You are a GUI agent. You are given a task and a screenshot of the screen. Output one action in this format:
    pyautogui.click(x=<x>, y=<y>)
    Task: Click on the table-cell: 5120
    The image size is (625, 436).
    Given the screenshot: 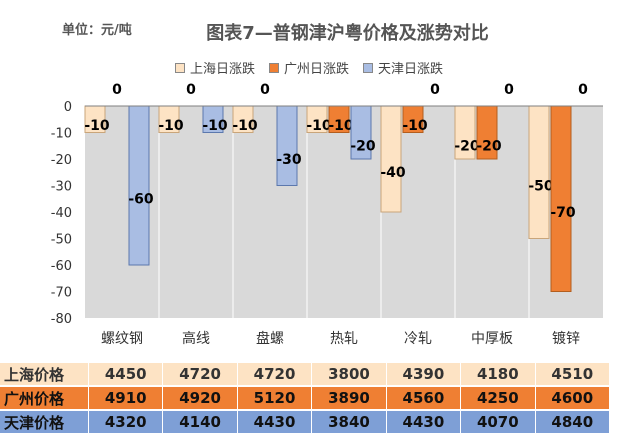 What is the action you would take?
    pyautogui.click(x=275, y=398)
    